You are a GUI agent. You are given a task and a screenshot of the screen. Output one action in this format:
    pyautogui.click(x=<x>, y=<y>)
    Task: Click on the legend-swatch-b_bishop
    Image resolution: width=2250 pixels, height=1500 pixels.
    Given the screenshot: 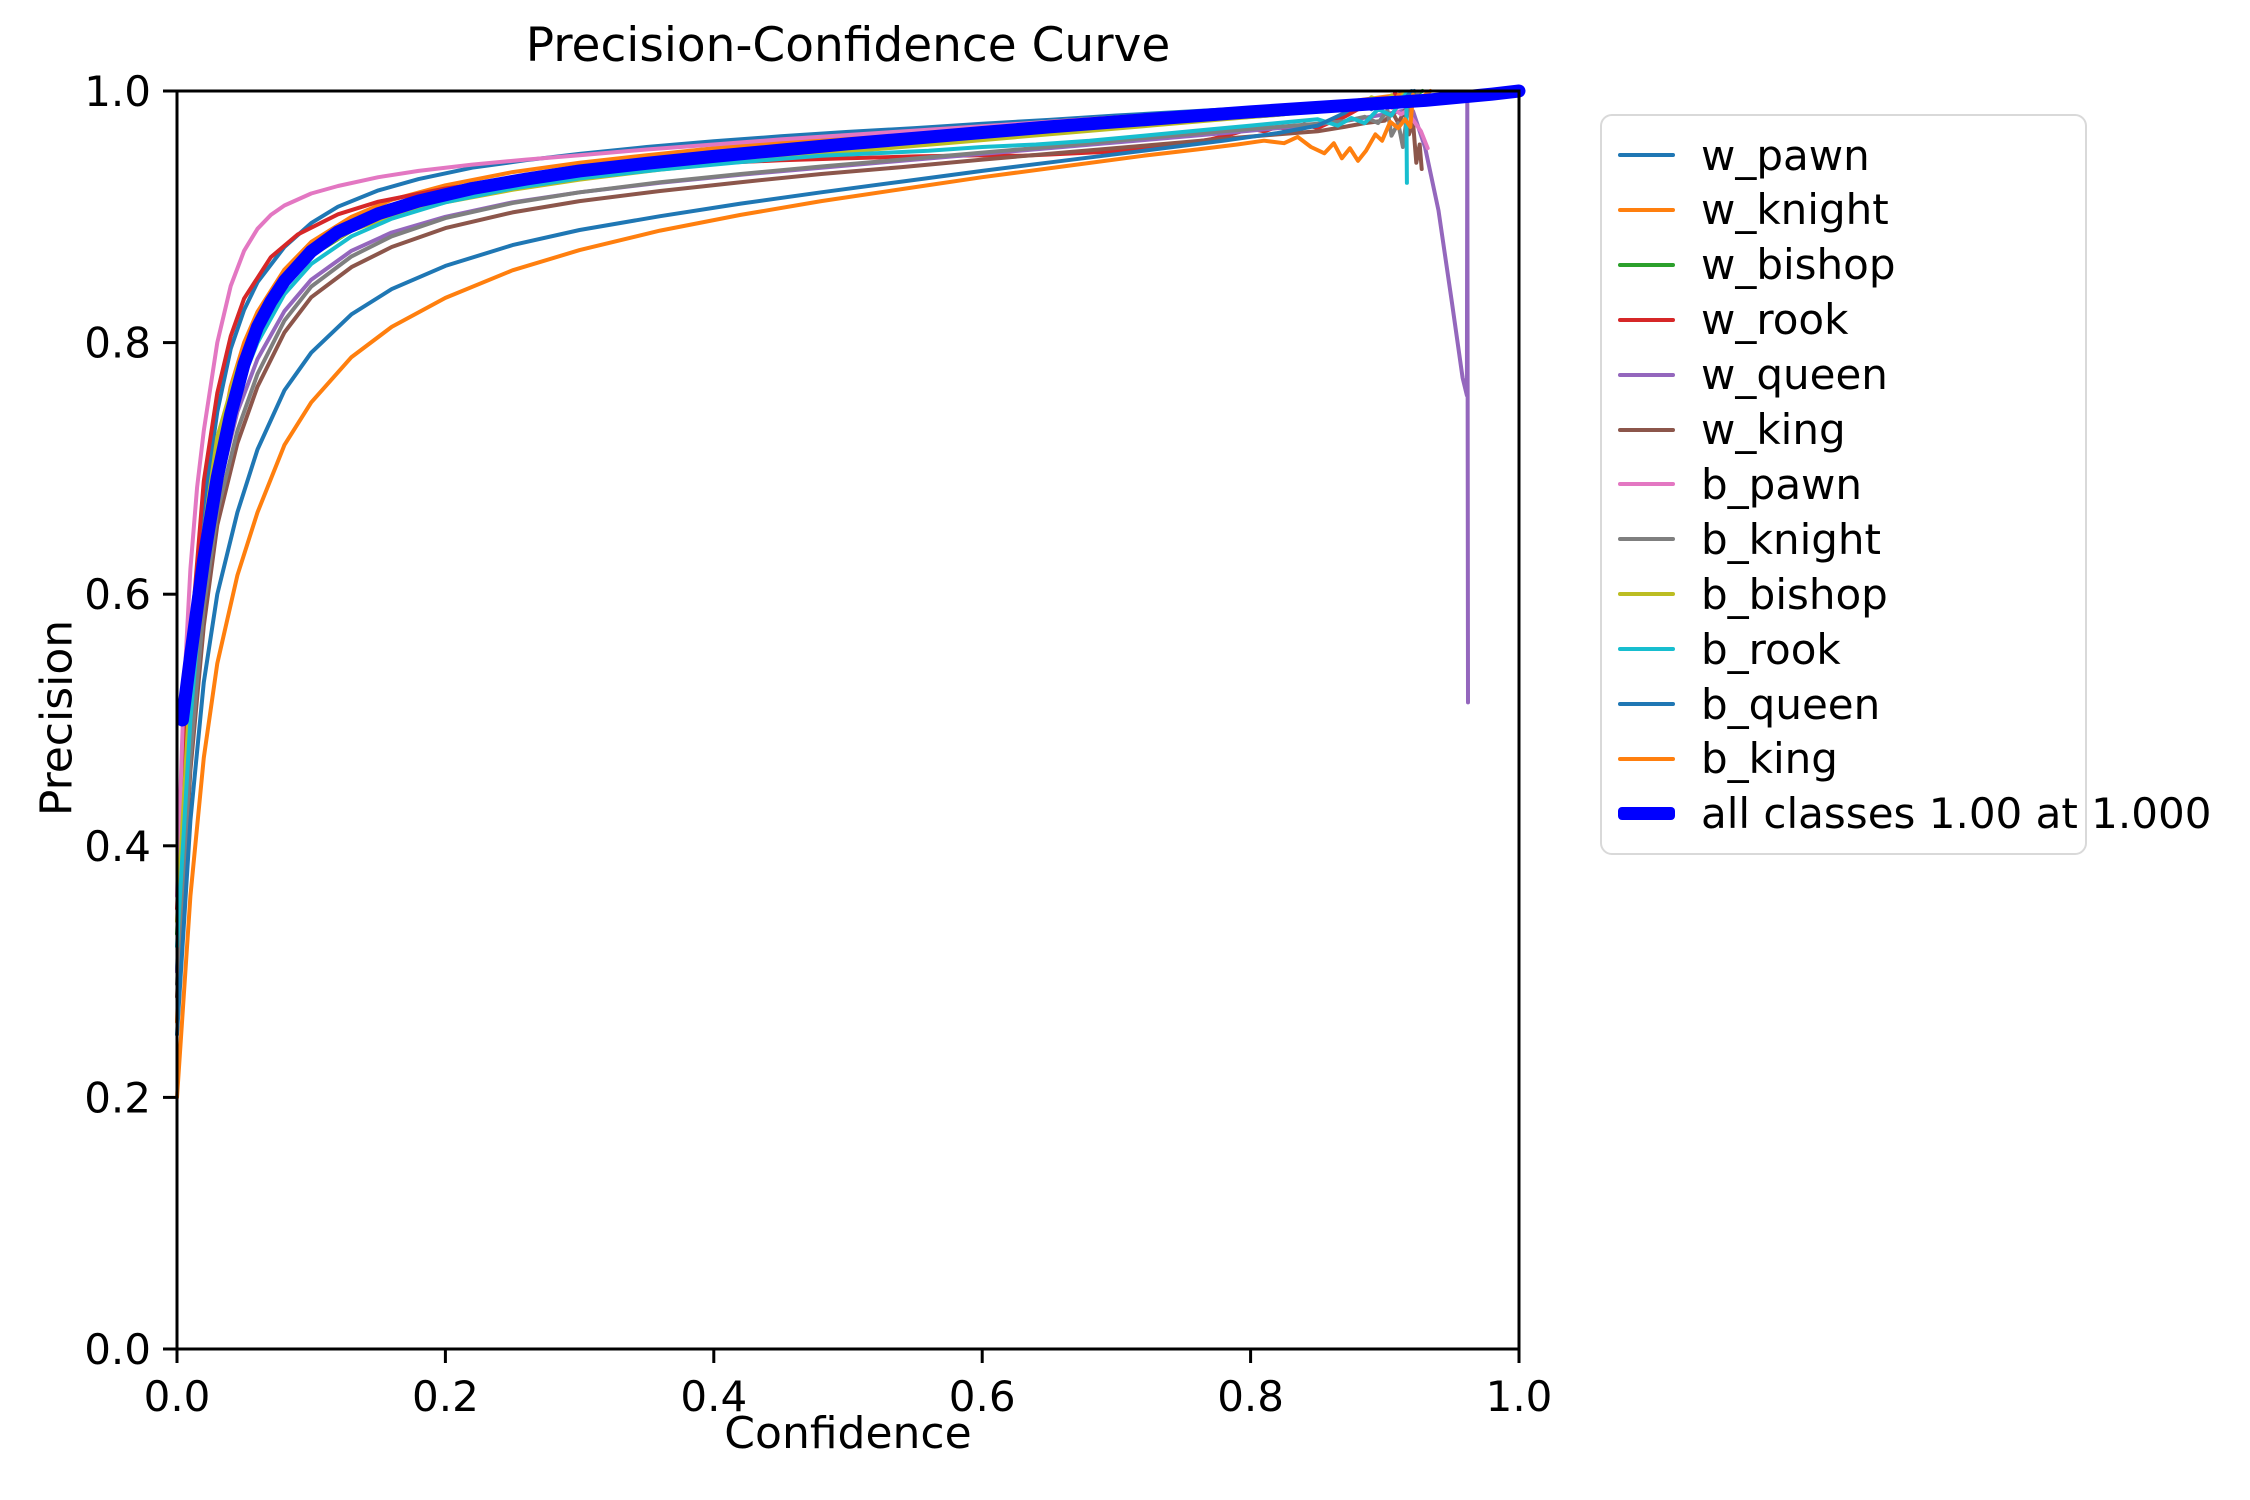 What is the action you would take?
    pyautogui.click(x=1646, y=594)
    